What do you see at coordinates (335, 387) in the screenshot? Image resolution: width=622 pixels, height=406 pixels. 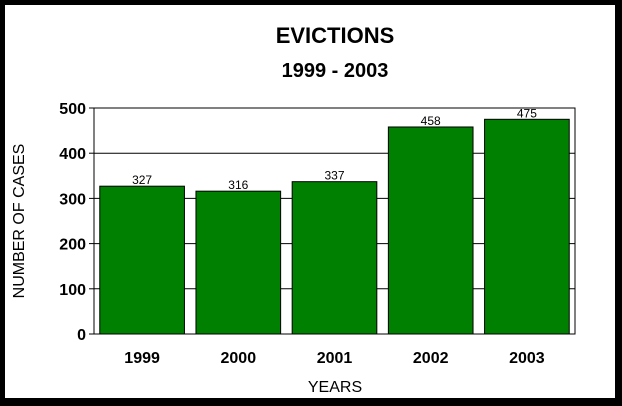 I see `x-axis-label: YEARS` at bounding box center [335, 387].